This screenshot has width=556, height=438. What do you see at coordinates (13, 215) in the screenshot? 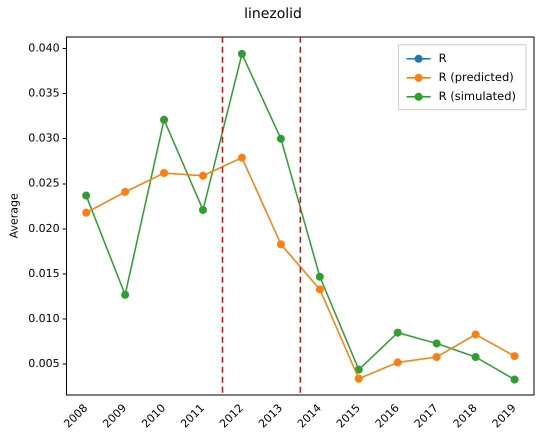
I see `y-axis-title: Average` at bounding box center [13, 215].